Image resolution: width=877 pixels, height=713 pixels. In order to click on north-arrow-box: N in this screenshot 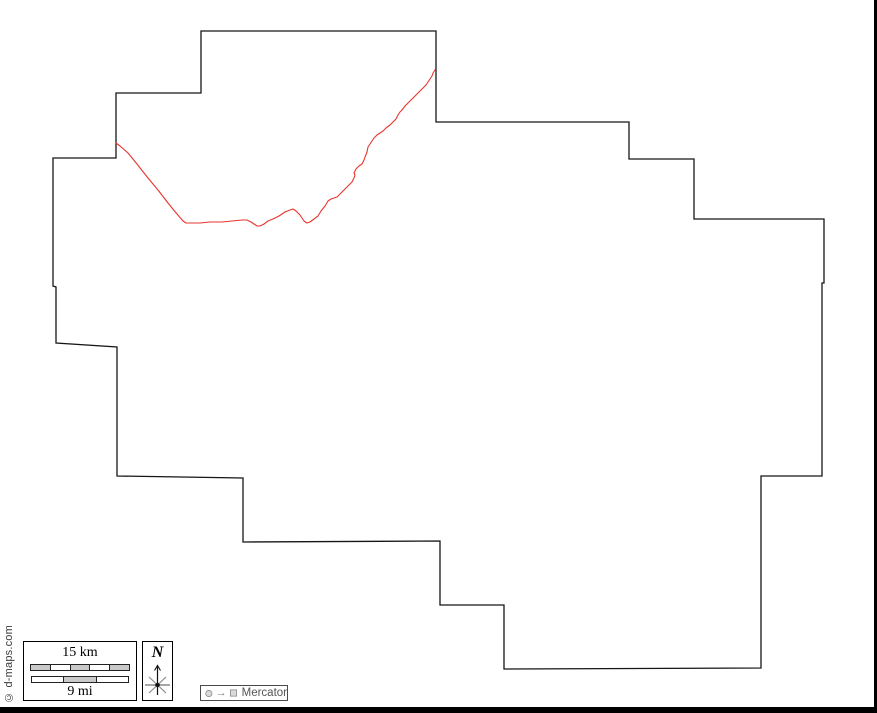, I will do `click(157, 671)`.